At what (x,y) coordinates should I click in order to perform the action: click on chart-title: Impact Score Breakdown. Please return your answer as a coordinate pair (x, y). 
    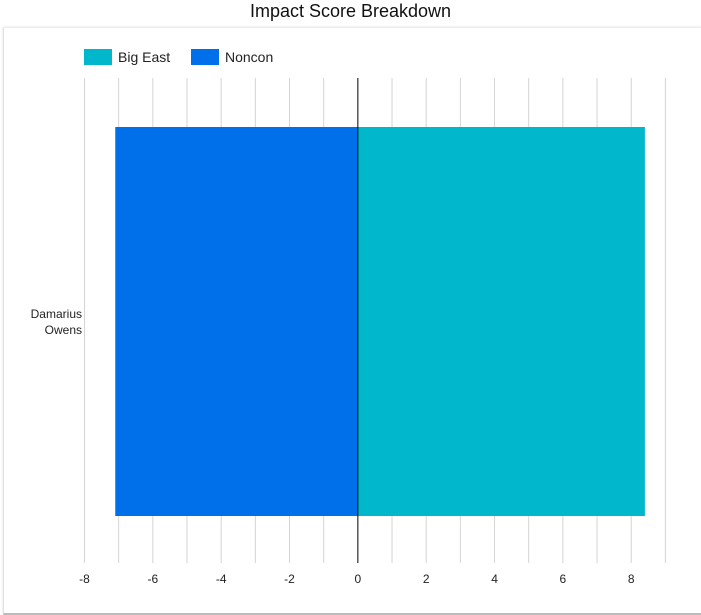
    Looking at the image, I should click on (350, 11).